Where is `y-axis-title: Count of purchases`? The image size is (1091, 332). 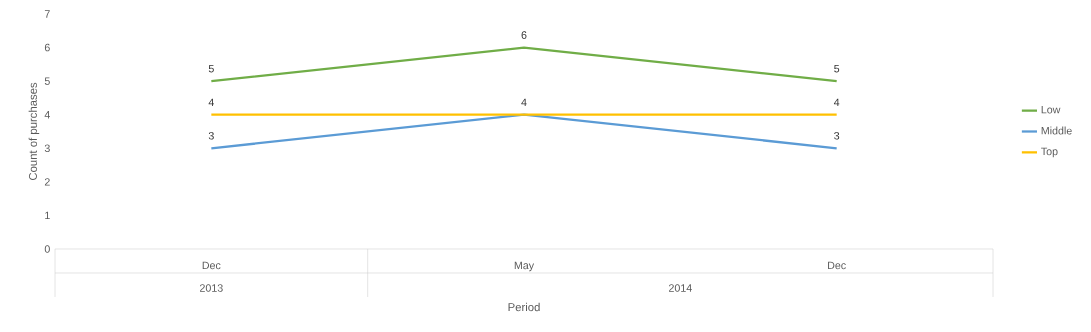
y-axis-title: Count of purchases is located at coordinates (34, 131).